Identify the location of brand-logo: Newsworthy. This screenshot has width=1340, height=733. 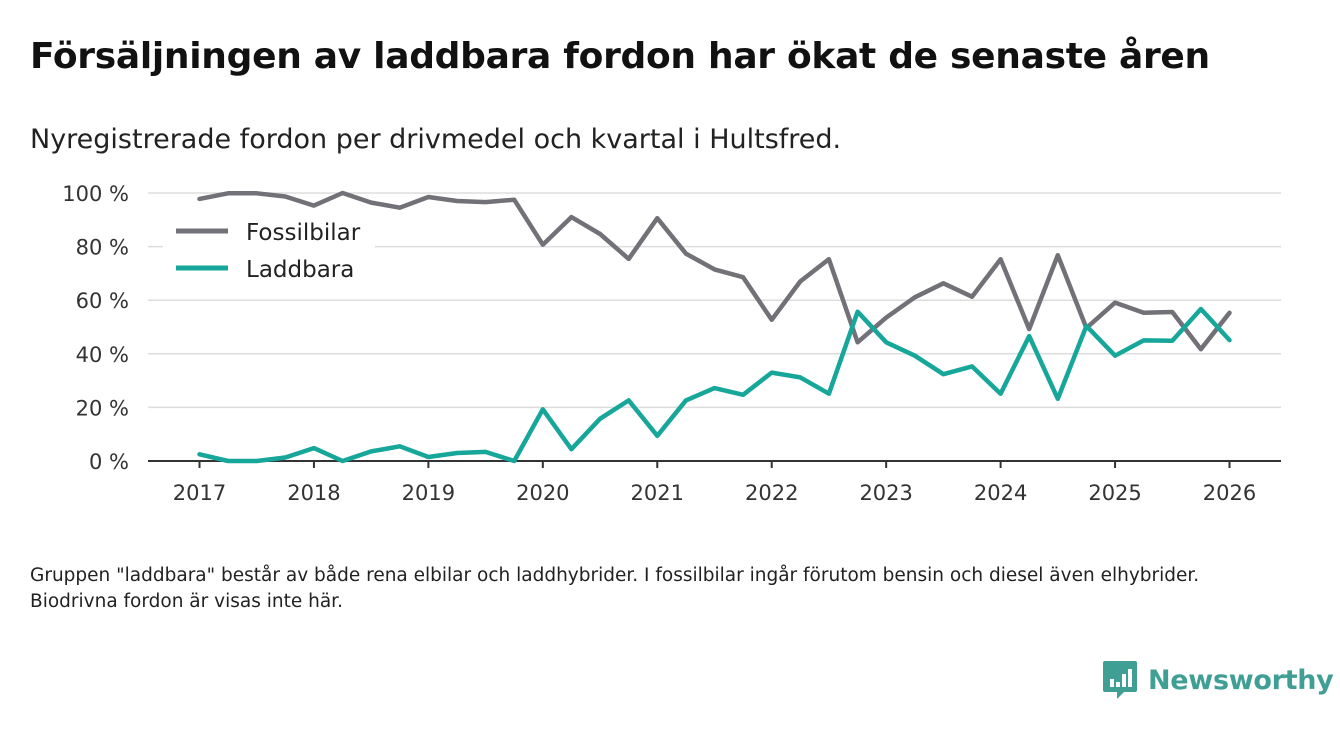
(1218, 680).